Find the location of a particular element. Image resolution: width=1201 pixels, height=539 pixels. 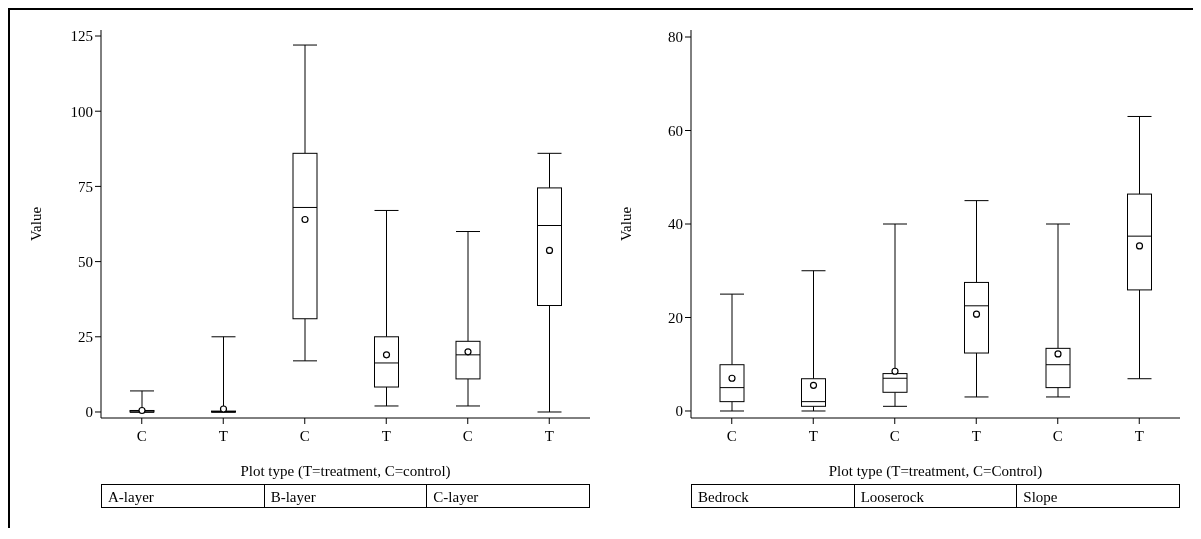

y-tick-label: 25 is located at coordinates (85, 337).